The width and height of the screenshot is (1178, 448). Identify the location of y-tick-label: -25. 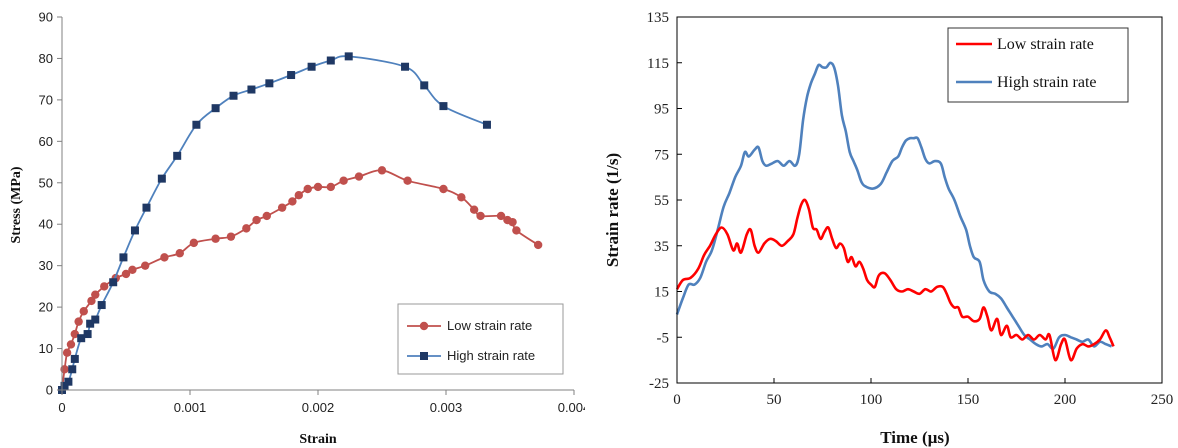
(659, 384).